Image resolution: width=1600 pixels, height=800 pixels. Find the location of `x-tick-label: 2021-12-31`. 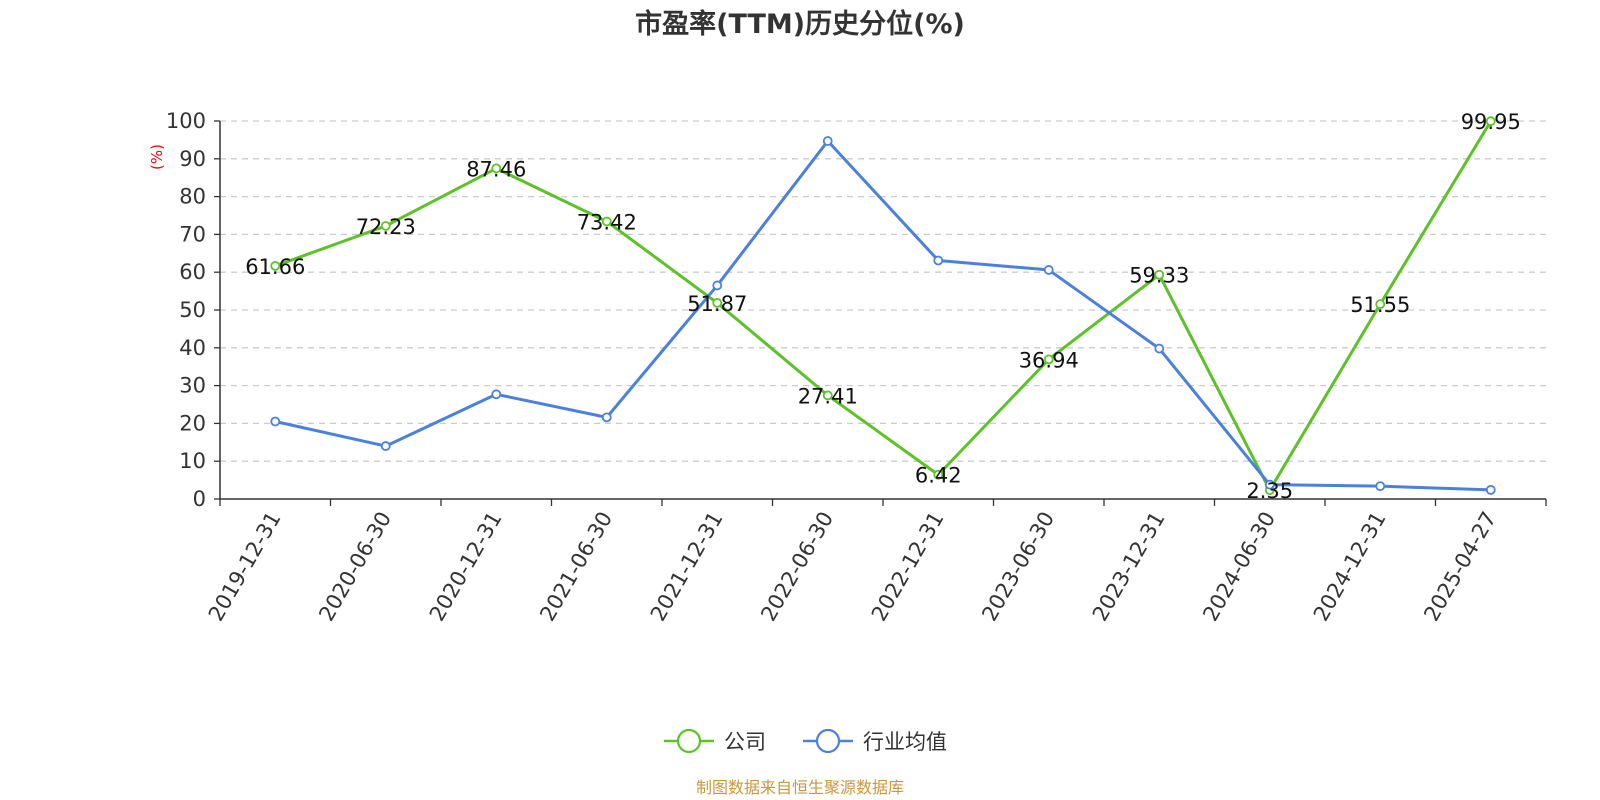

x-tick-label: 2021-12-31 is located at coordinates (687, 567).